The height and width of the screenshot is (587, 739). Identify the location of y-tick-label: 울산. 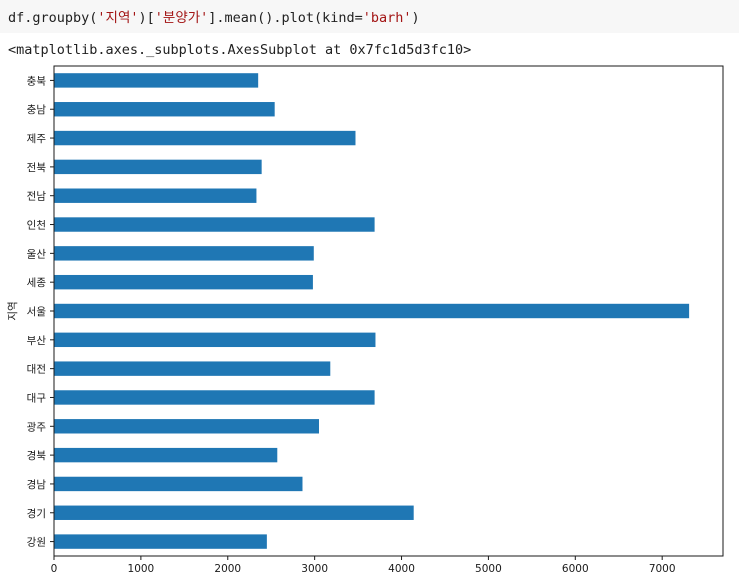
(37, 254).